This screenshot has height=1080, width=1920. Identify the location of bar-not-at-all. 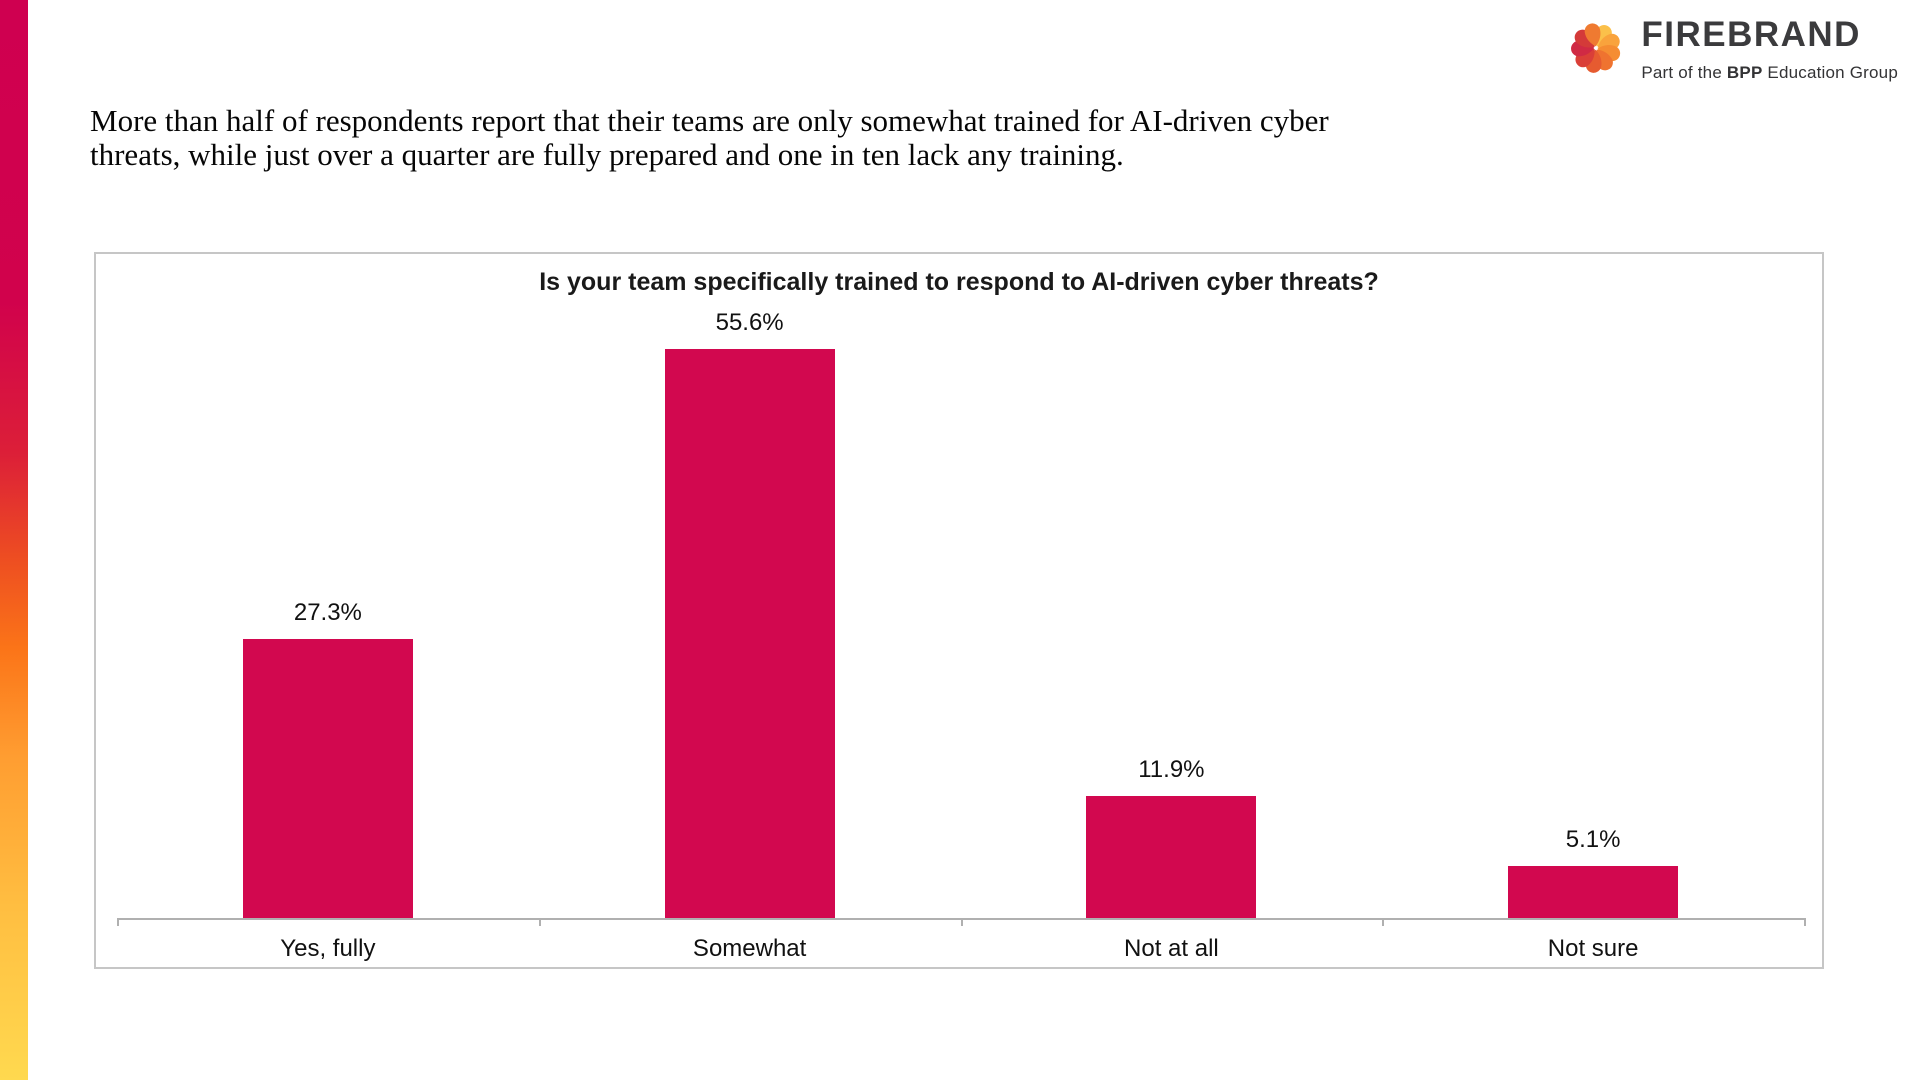
(1171, 857).